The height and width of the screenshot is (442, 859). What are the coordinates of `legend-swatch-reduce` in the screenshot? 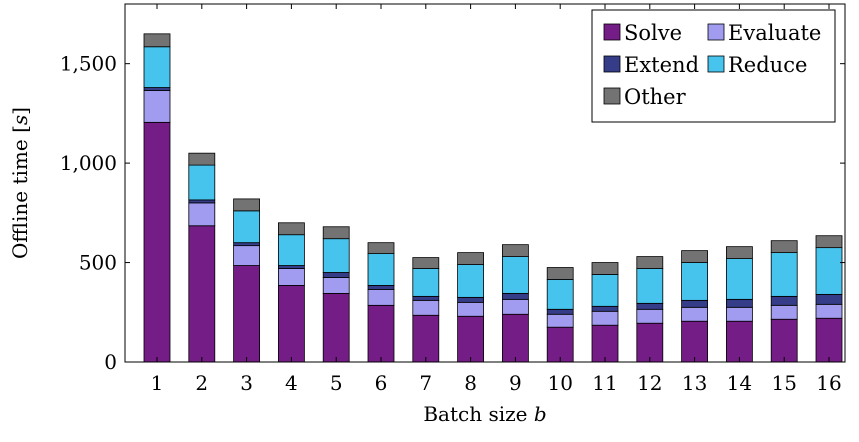 It's located at (716, 64).